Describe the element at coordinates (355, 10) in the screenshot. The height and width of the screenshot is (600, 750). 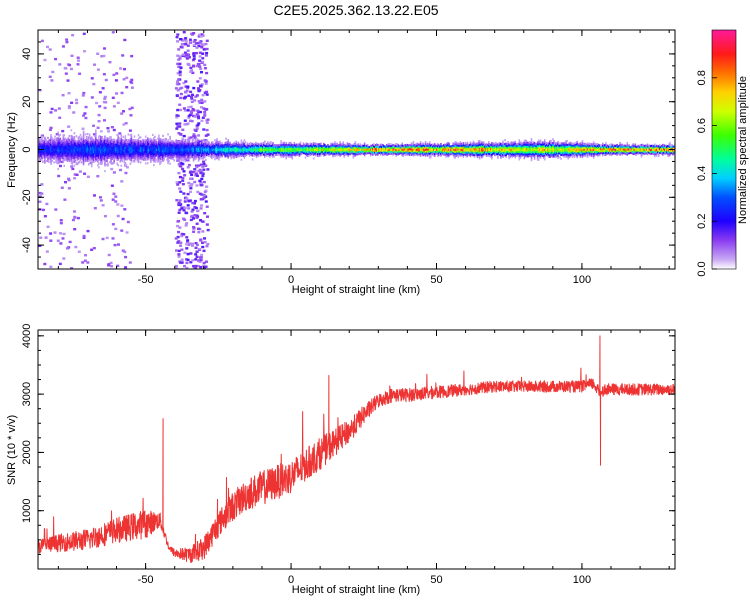
I see `chart-title: C2E5.2025.362.13.22.E05` at that location.